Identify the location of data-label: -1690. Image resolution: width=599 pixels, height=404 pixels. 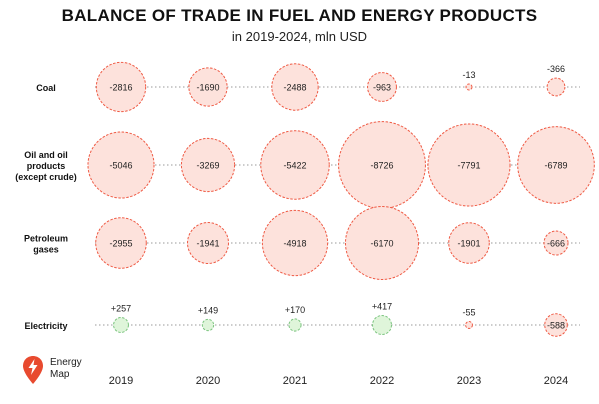
(207, 88).